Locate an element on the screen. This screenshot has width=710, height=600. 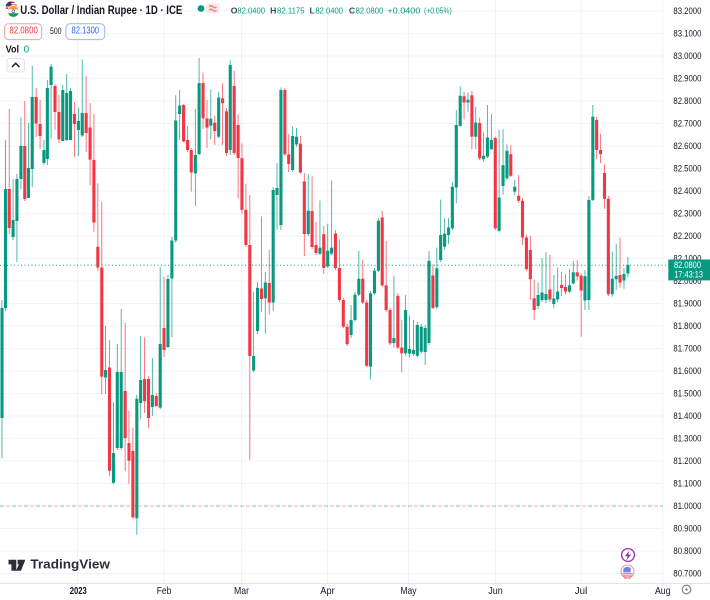
svg-text: 82.2000 is located at coordinates (687, 236).